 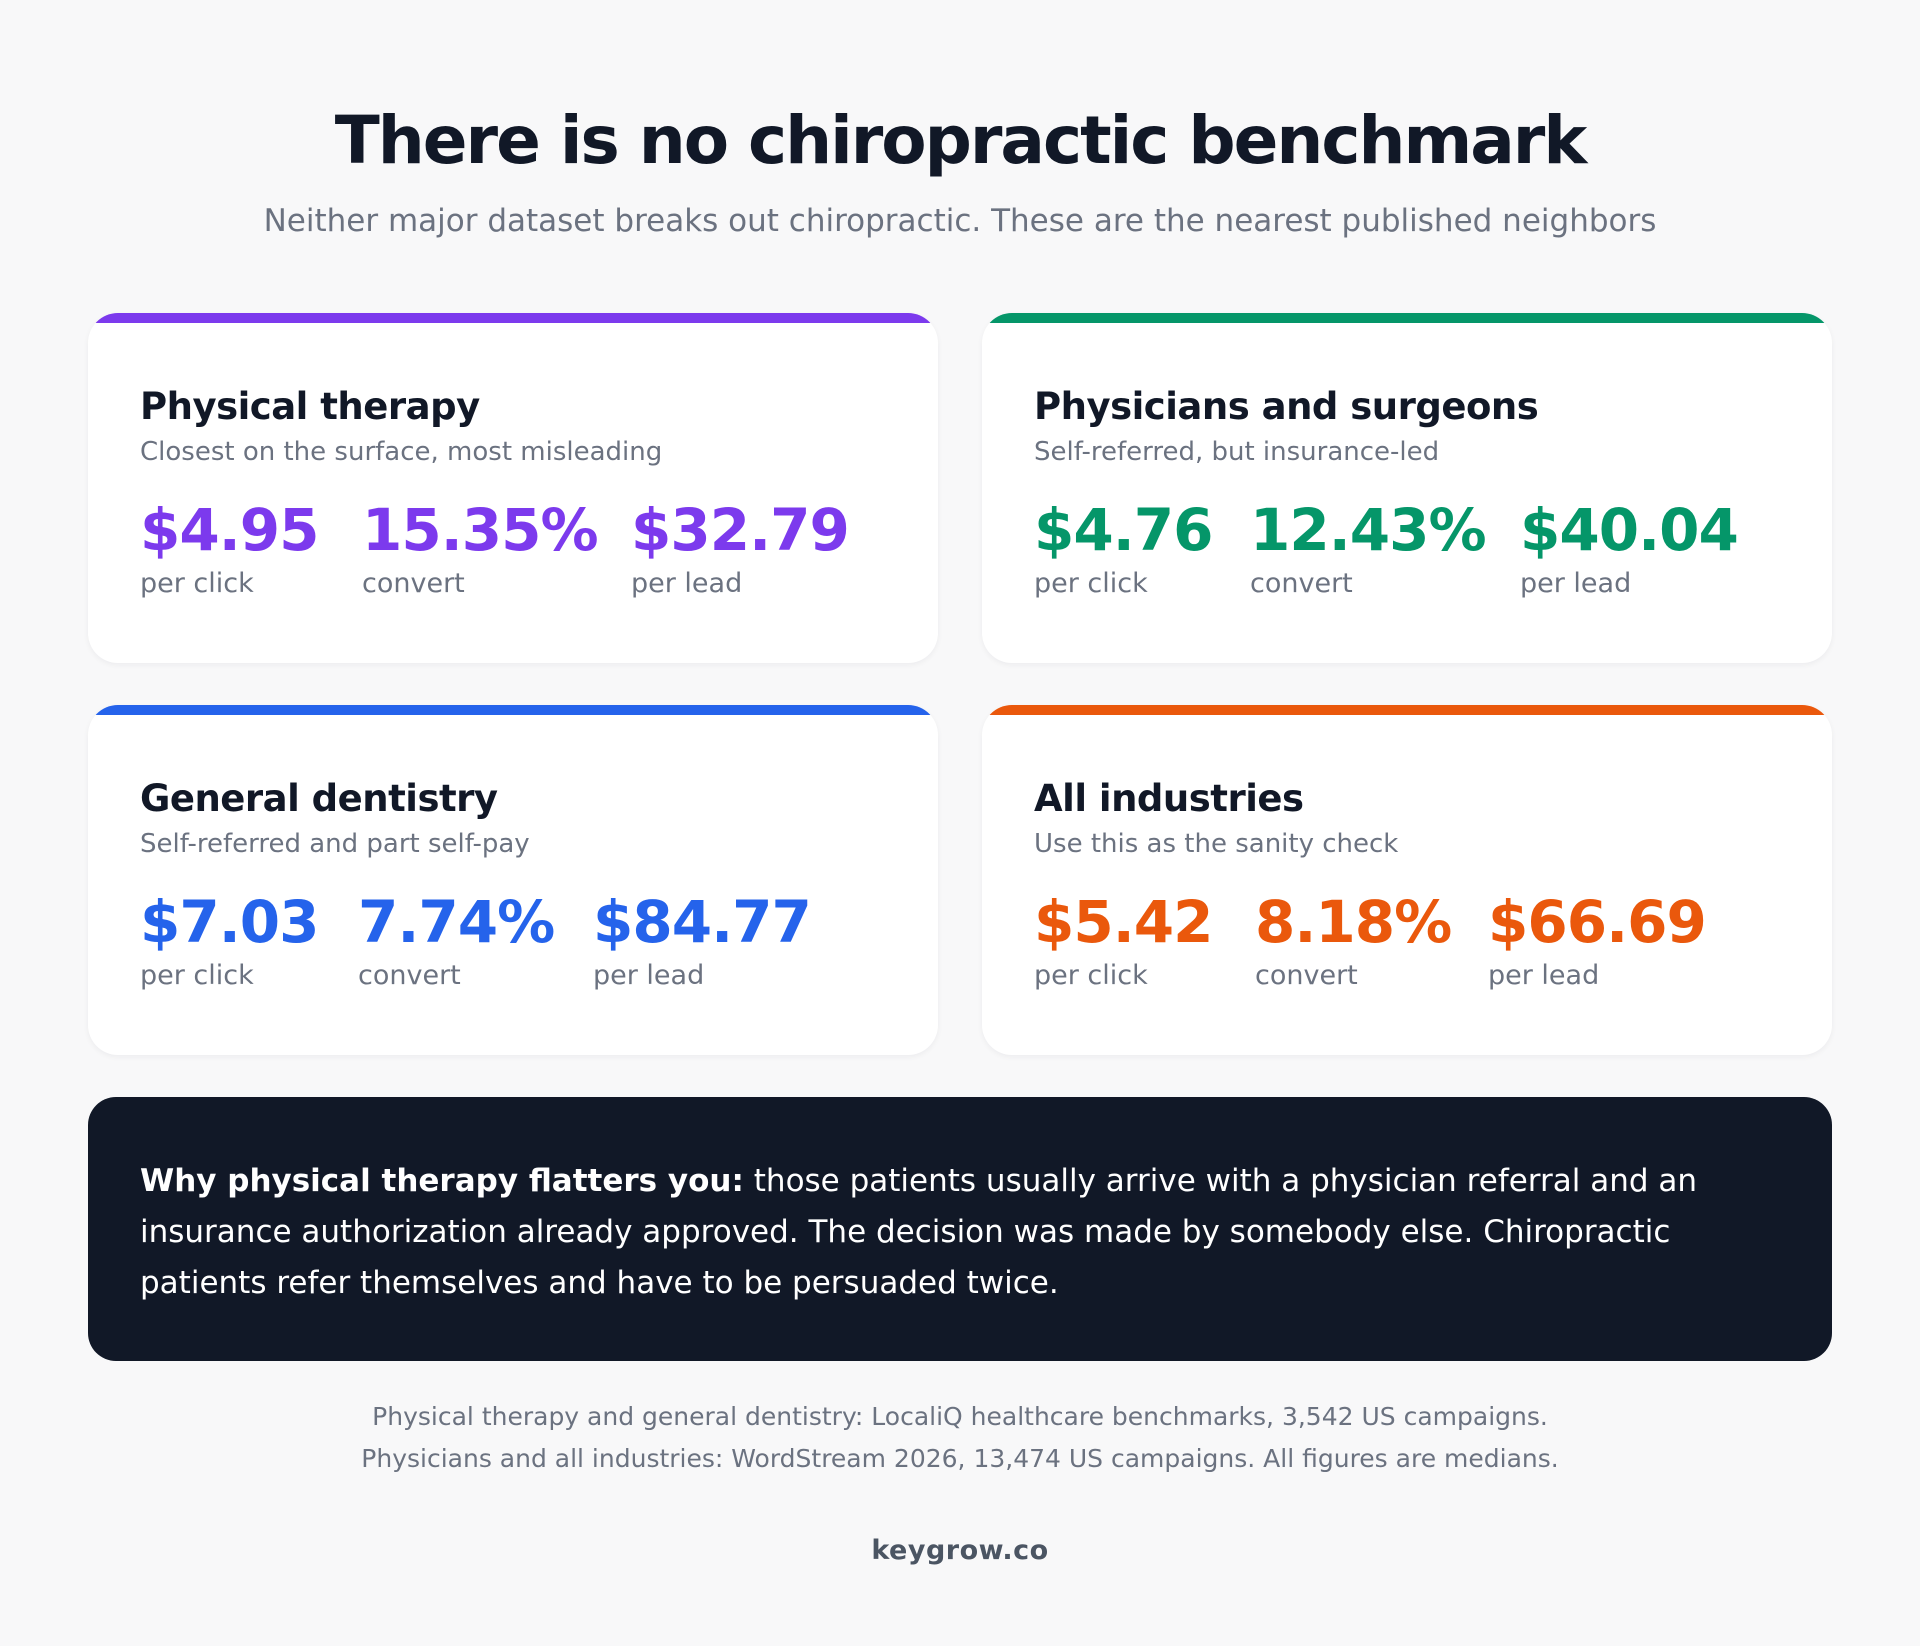 I want to click on stat-value: $5.42, so click(x=1123, y=922).